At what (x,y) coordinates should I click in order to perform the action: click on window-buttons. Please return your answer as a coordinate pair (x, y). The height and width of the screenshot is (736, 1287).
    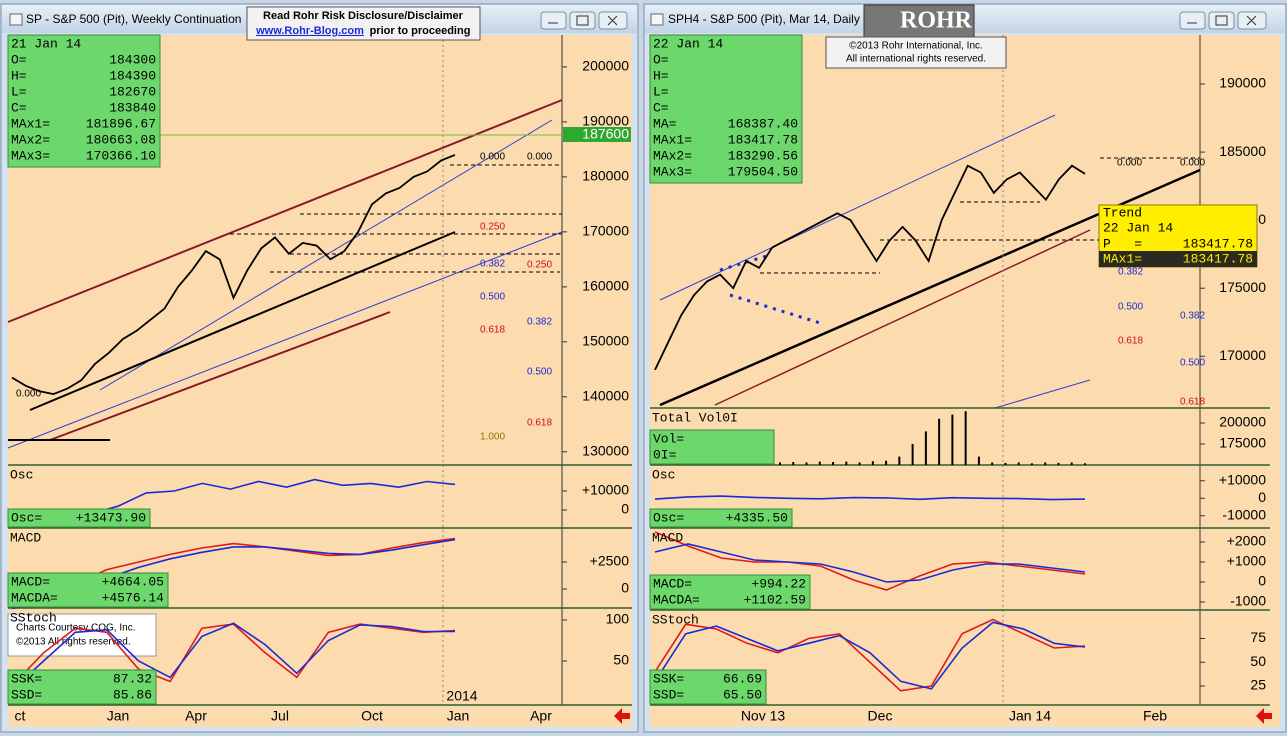
    Looking at the image, I should click on (903, 20).